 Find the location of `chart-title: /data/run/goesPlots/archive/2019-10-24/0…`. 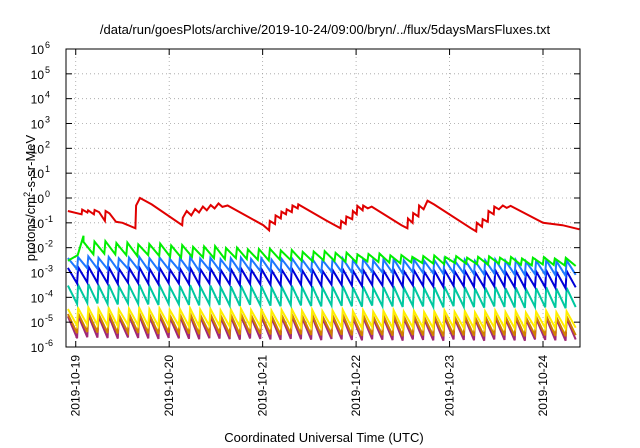

chart-title: /data/run/goesPlots/archive/2019-10-24/0… is located at coordinates (325, 29).